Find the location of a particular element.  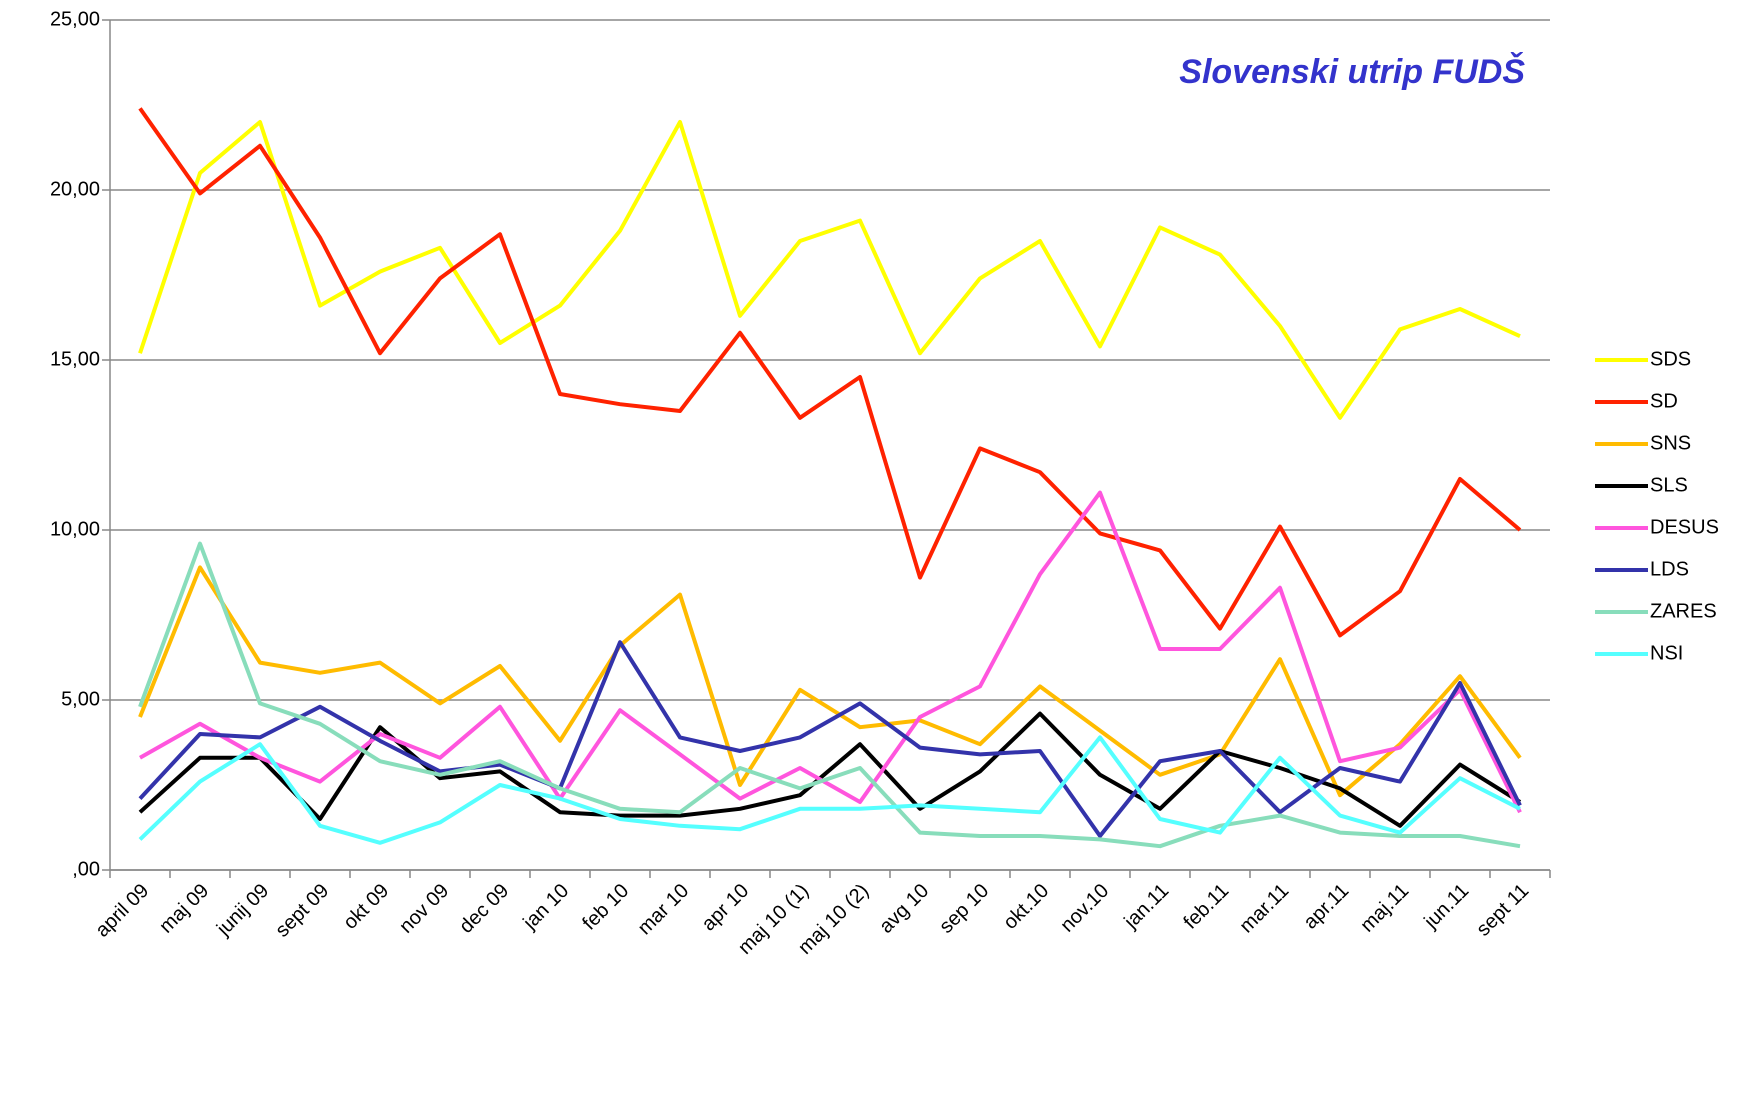

legend-label: ZARES is located at coordinates (1683, 611).